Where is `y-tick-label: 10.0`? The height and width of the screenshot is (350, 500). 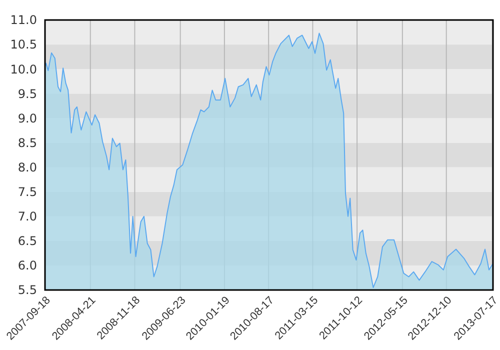 y-tick-label: 10.0 is located at coordinates (23, 69).